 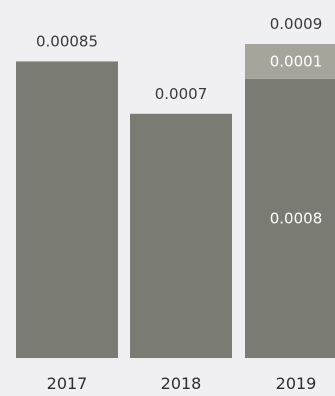 I want to click on x-tick-label-2018: 2018, so click(x=181, y=383).